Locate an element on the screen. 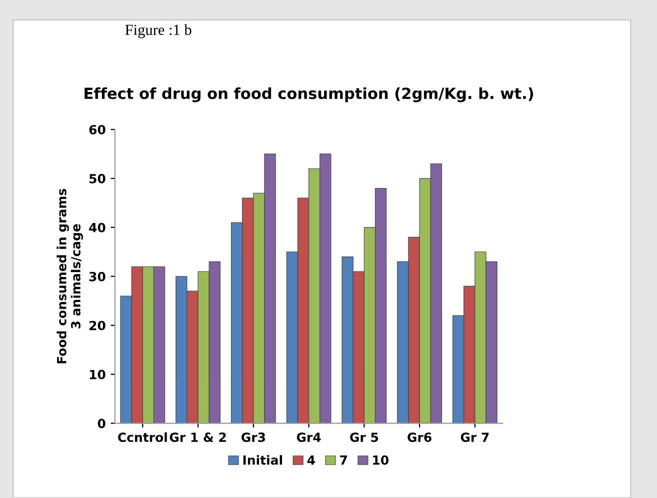 The image size is (657, 498). y-tick-label: 10 is located at coordinates (98, 375).